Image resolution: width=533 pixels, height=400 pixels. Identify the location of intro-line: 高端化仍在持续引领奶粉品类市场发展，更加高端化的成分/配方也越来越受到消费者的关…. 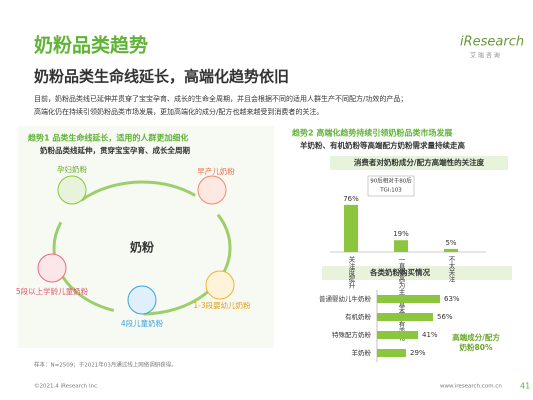
(178, 111).